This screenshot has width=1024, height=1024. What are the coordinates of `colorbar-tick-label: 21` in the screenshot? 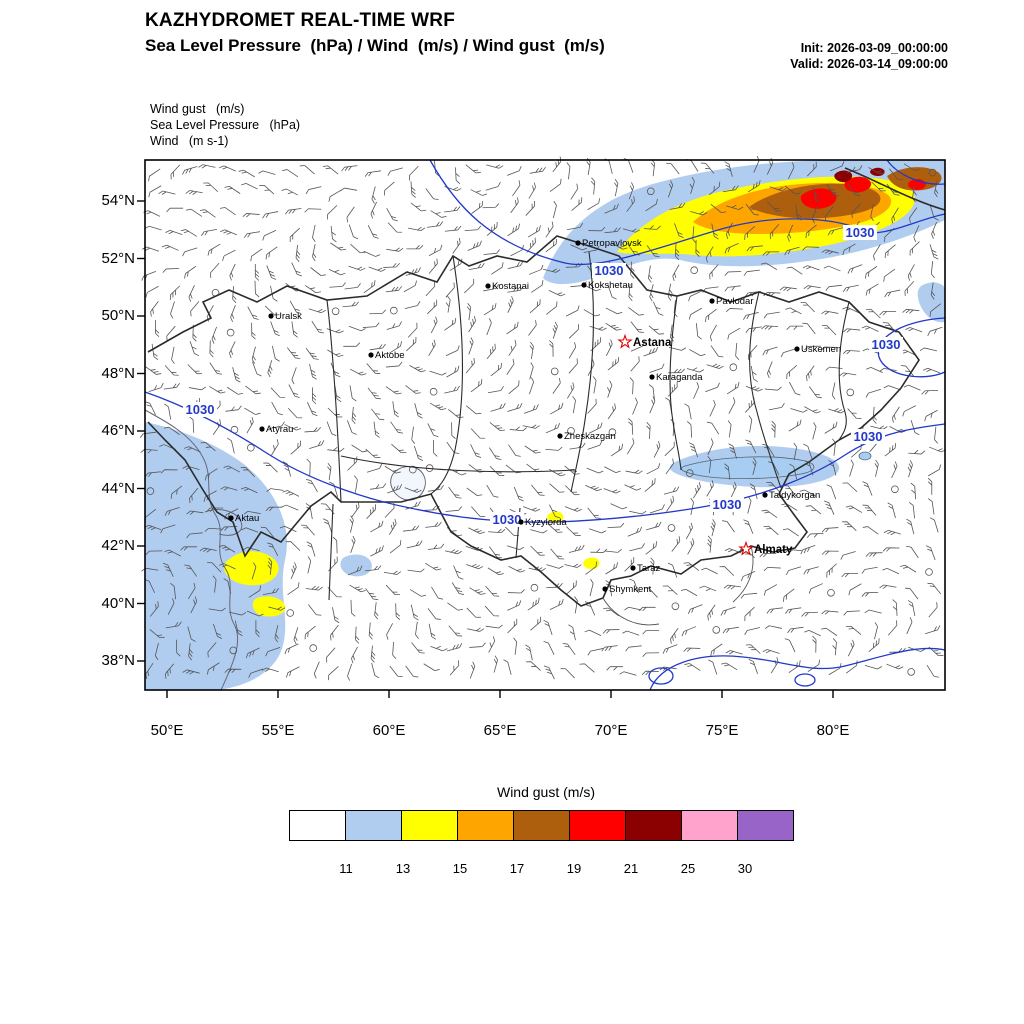 It's located at (631, 868).